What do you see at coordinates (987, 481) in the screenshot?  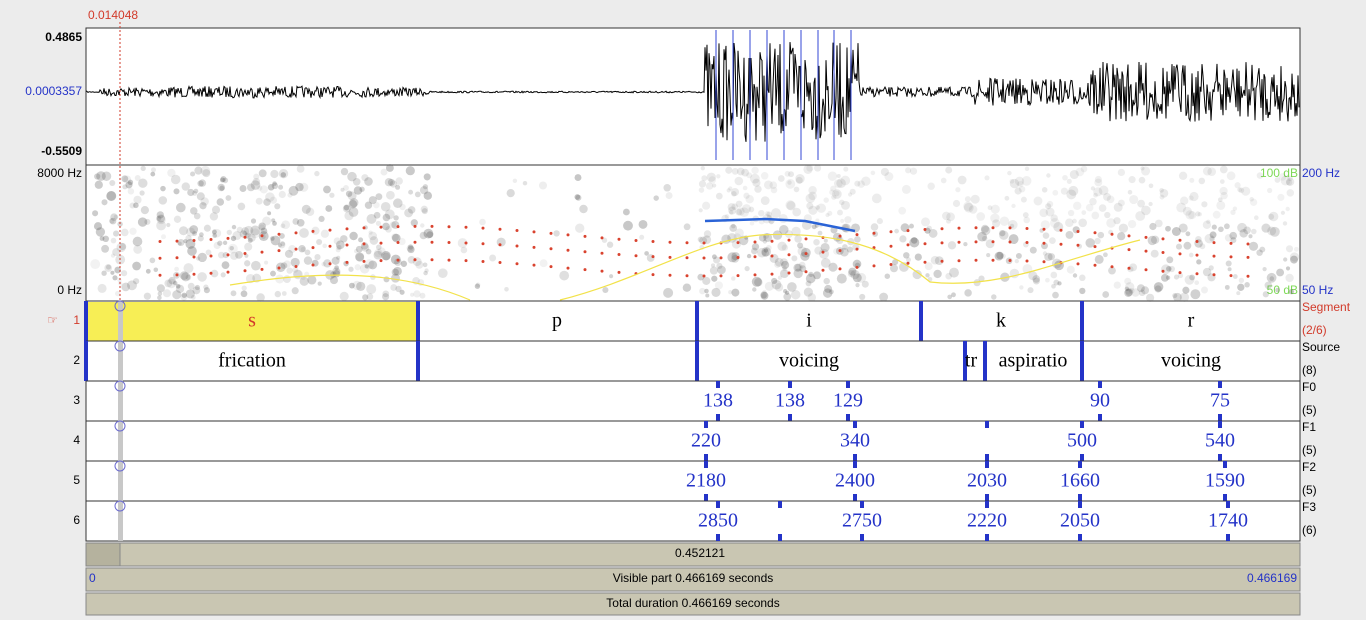 I see `point-label: 2030` at bounding box center [987, 481].